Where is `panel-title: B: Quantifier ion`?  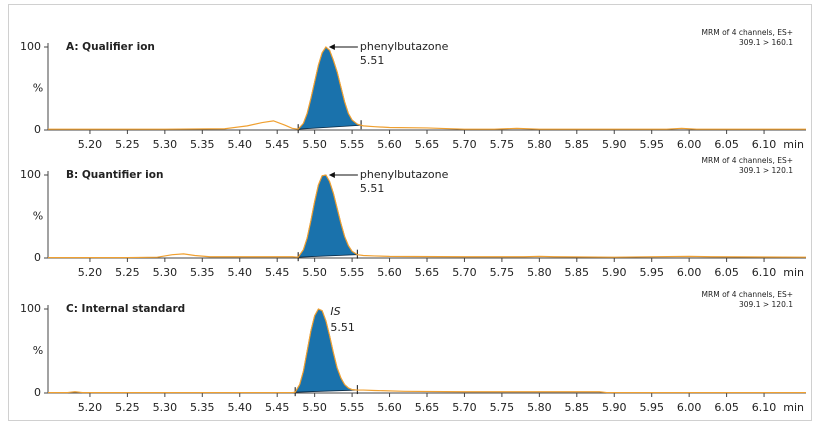 panel-title: B: Quantifier ion is located at coordinates (114, 175).